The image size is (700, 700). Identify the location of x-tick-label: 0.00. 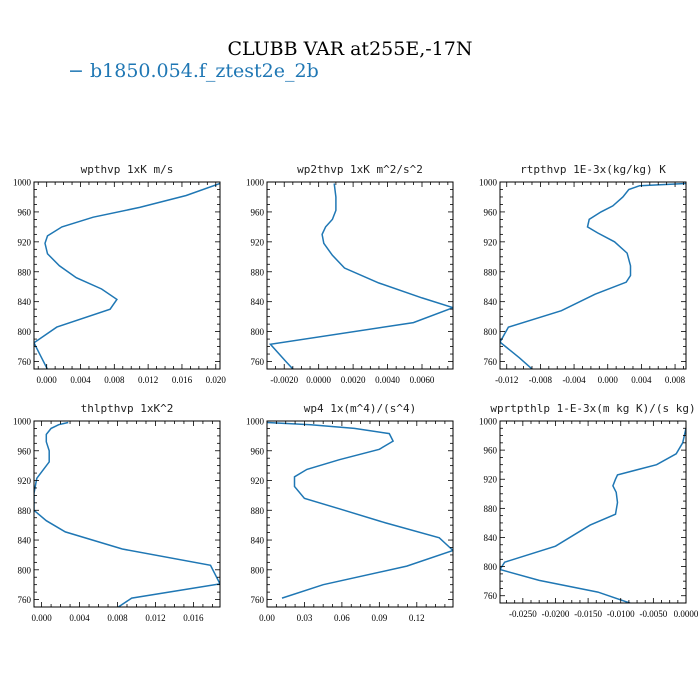
(267, 618).